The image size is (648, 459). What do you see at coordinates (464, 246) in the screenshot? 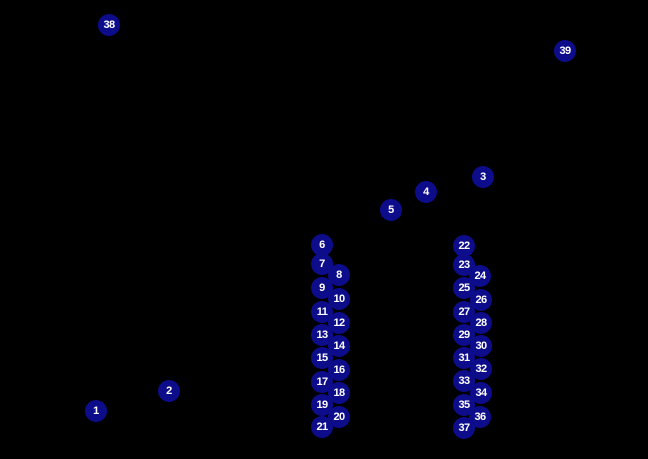
I see `map-marker: 22` at bounding box center [464, 246].